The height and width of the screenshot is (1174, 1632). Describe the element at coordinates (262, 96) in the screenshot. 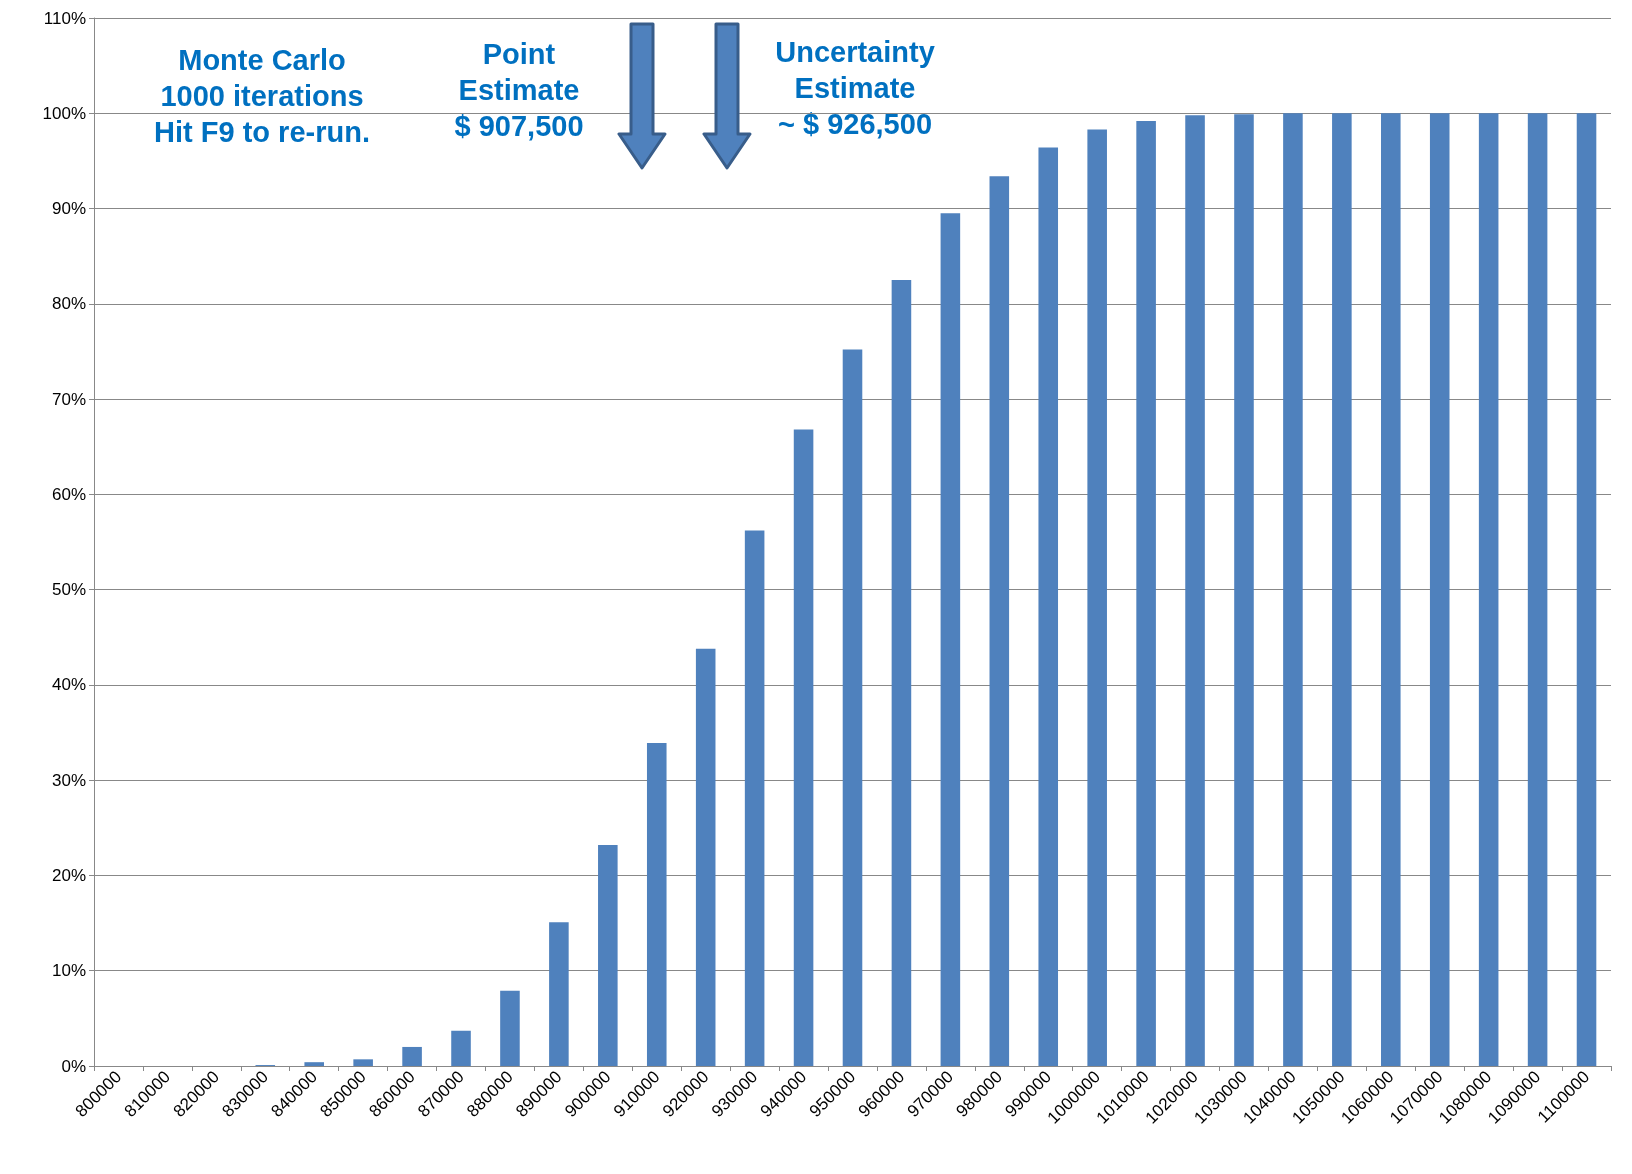

I see `annotation: Monte Carlo 1000 iterations Hit F9 to re-run.` at that location.